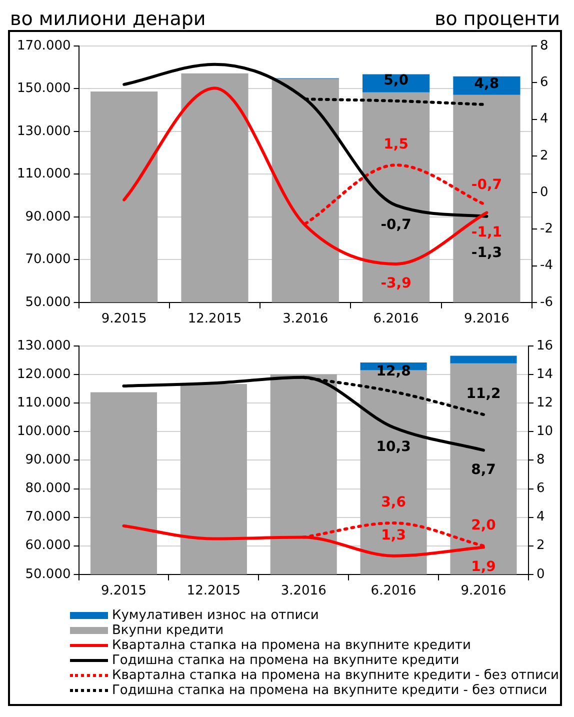  I want to click on data-label: 1,5, so click(396, 144).